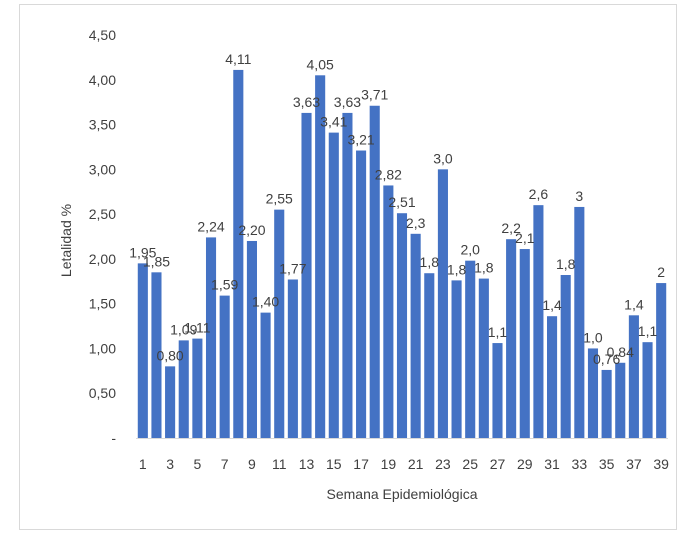  Describe the element at coordinates (66, 240) in the screenshot. I see `y-axis-title: Letalidad %` at that location.